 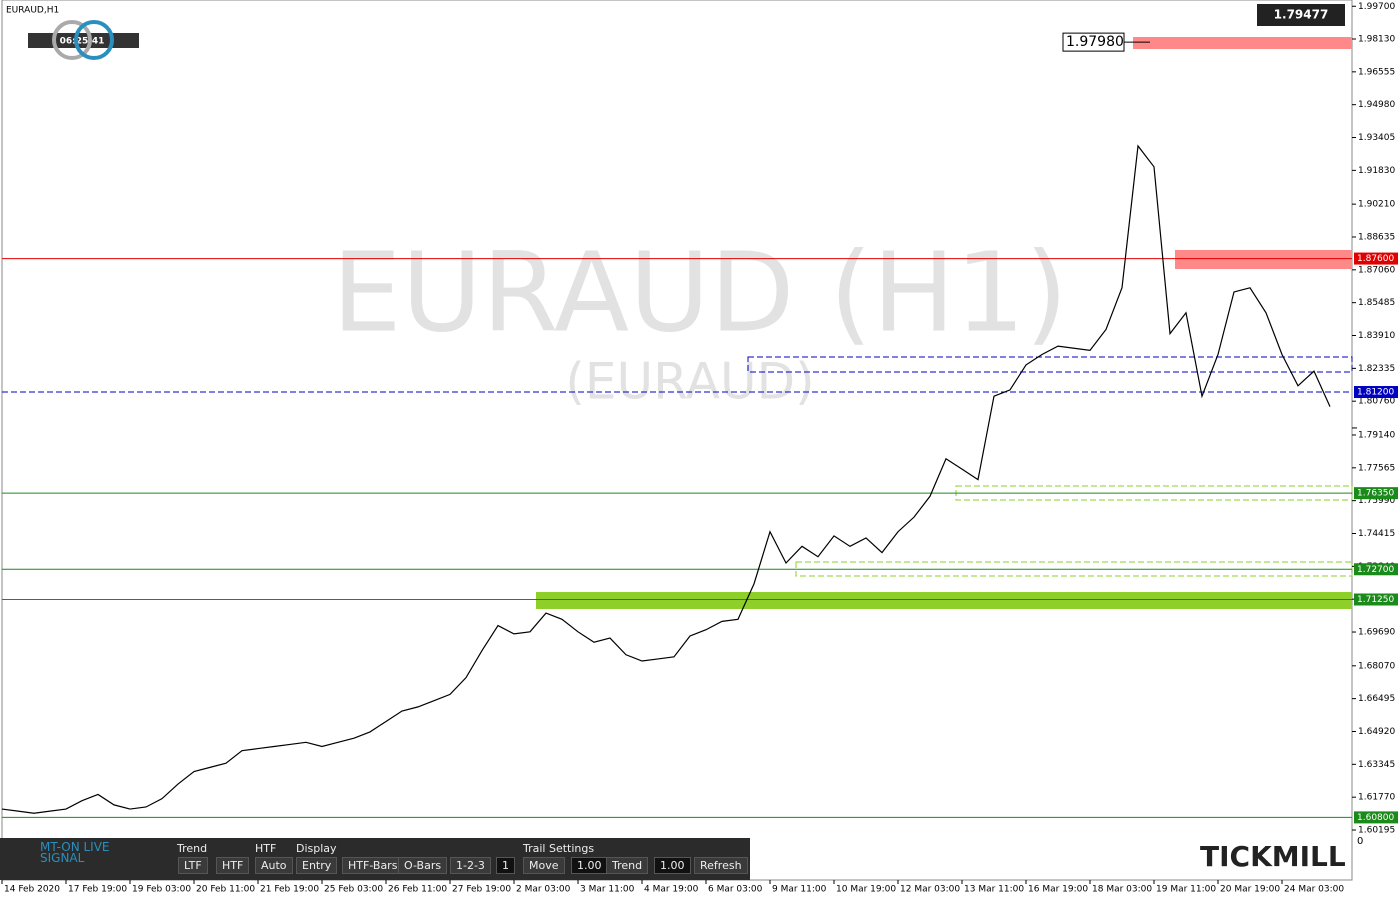 I want to click on label: HTF, so click(x=266, y=848).